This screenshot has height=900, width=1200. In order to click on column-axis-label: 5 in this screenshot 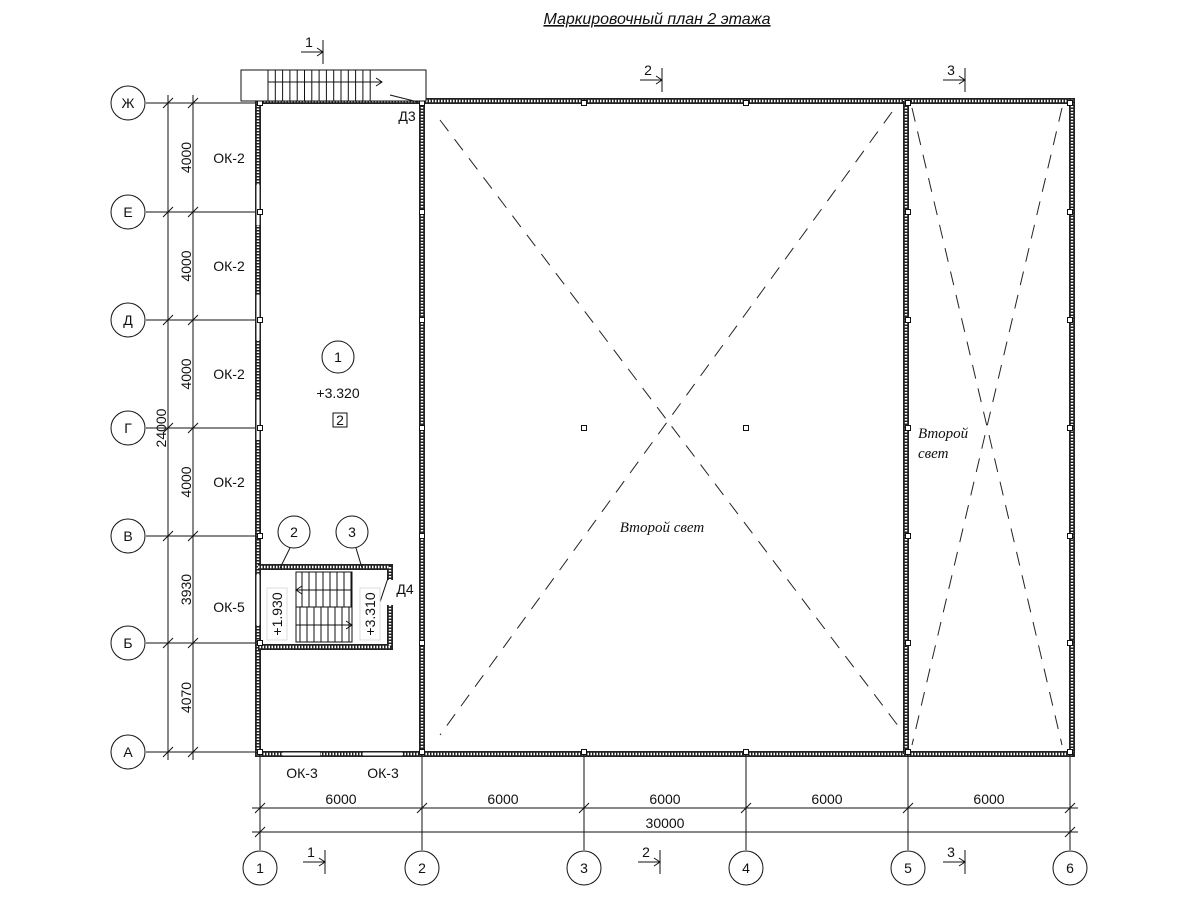, I will do `click(908, 868)`.